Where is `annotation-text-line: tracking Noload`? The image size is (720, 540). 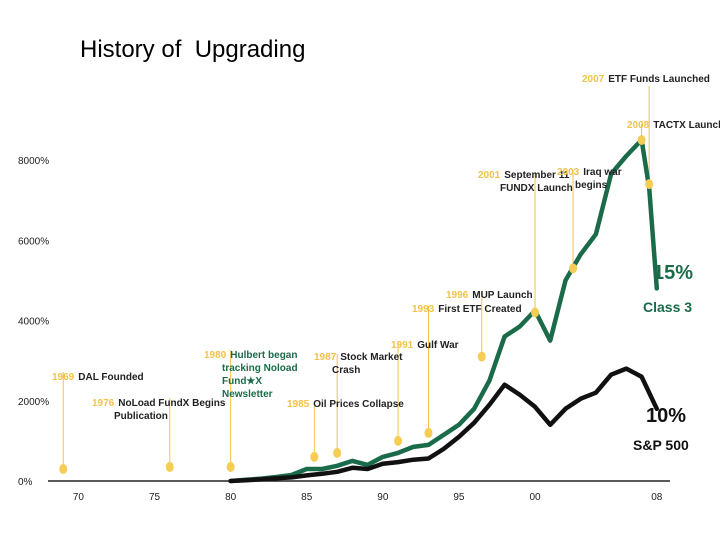 annotation-text-line: tracking Noload is located at coordinates (260, 368).